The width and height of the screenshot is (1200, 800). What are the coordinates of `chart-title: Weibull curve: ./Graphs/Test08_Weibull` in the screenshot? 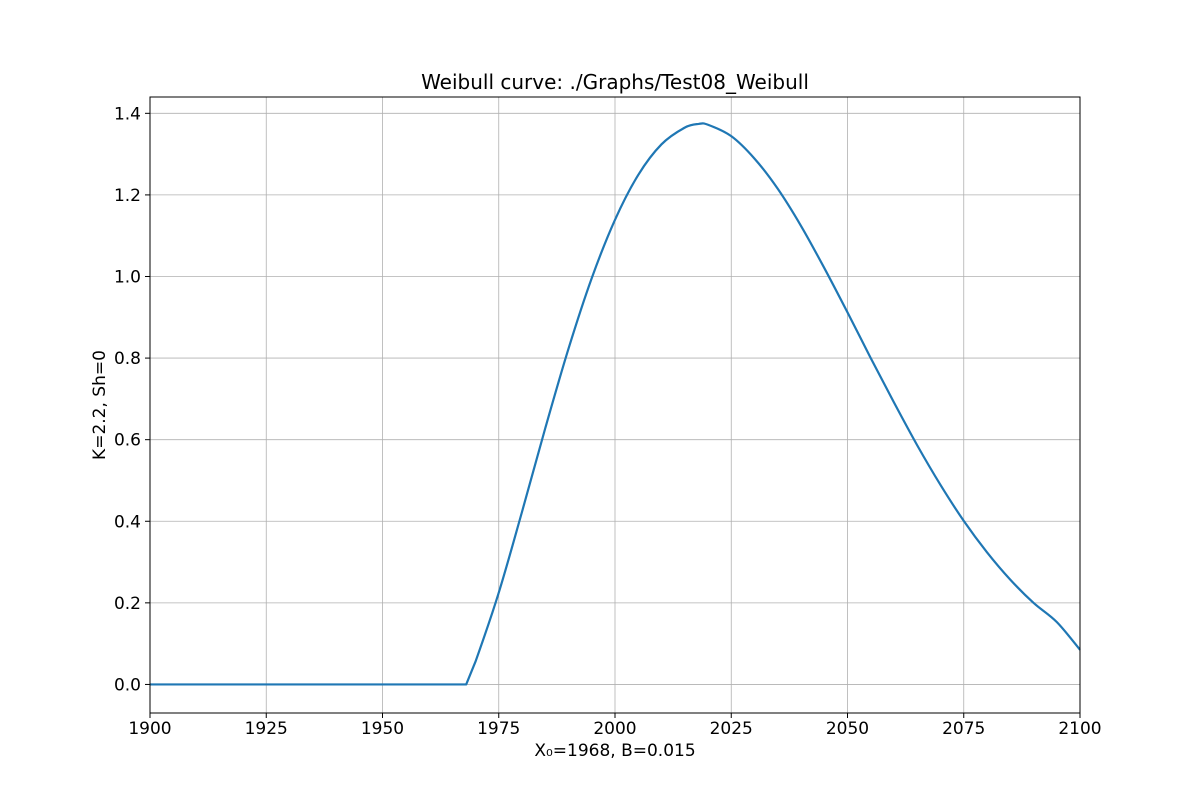 It's located at (615, 82).